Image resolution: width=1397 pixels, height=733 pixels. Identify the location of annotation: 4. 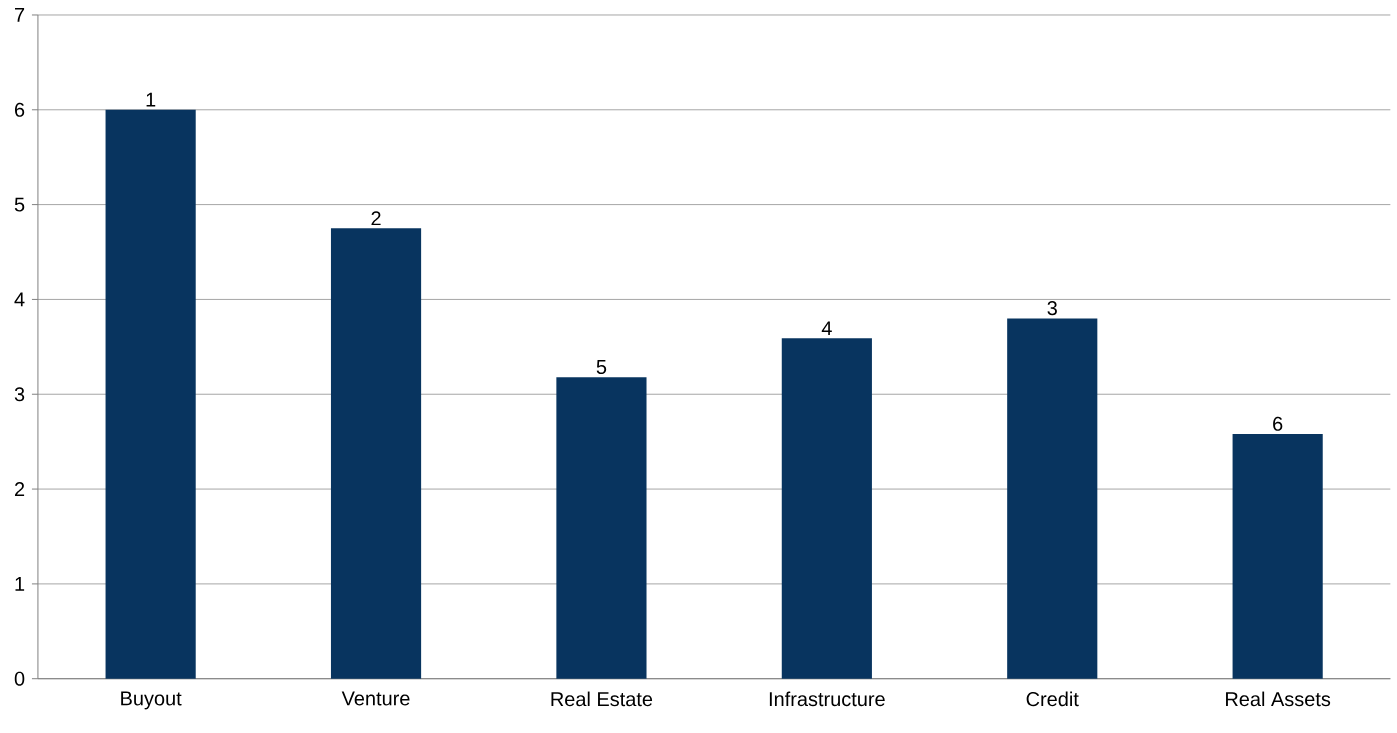
(826, 328).